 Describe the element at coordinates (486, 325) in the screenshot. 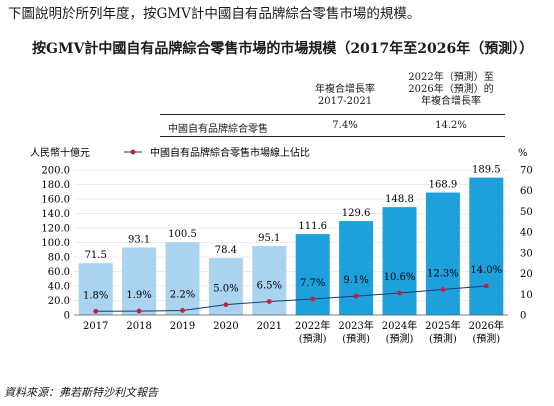

I see `x-tick-label: 2026年` at that location.